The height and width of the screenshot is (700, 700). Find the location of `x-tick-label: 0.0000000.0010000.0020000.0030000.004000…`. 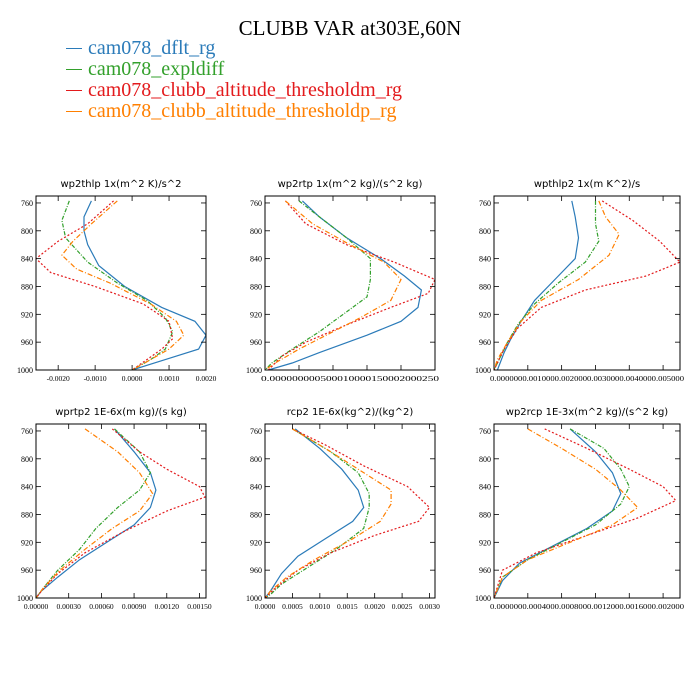

x-tick-label: 0.0000000.0010000.0020000.0030000.004000… is located at coordinates (587, 378).